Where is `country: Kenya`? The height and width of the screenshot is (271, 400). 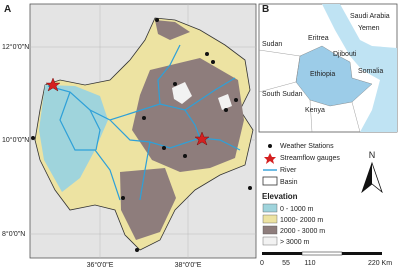
country: Kenya is located at coordinates (315, 110).